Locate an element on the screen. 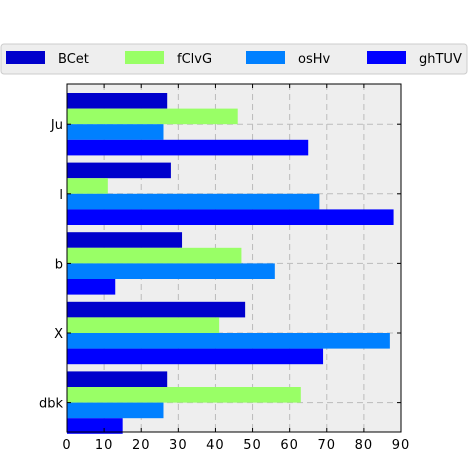 This screenshot has height=468, width=468. x-tick-label: 20 is located at coordinates (141, 445).